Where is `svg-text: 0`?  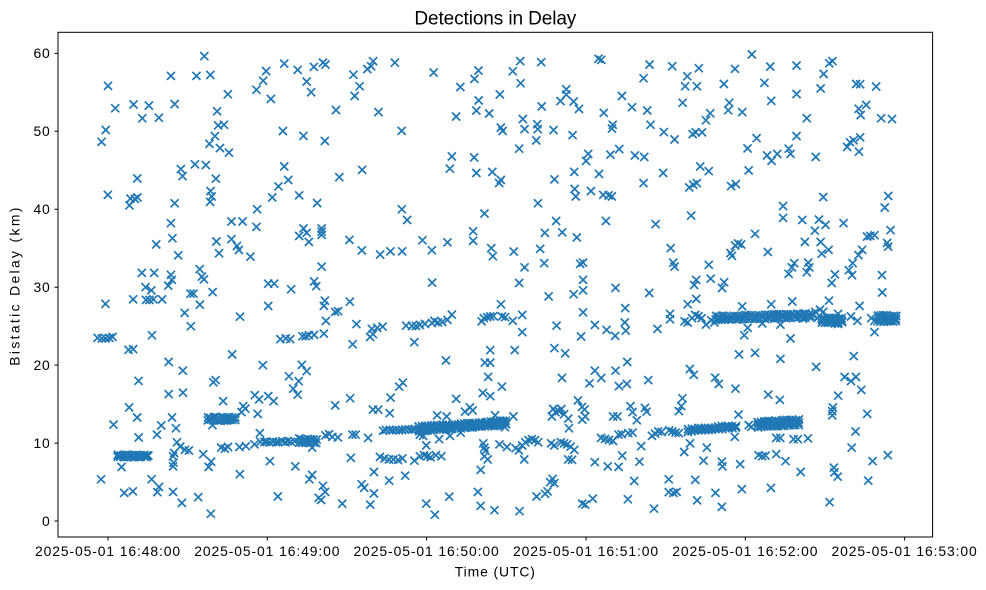 svg-text: 0 is located at coordinates (46, 521).